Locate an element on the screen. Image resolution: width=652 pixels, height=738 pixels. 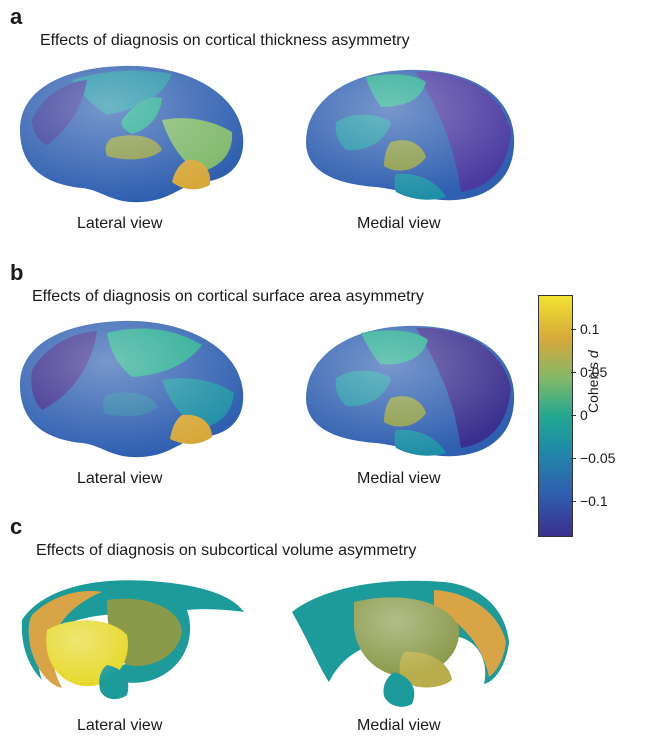
subcortical-lateral-render is located at coordinates (132, 640).